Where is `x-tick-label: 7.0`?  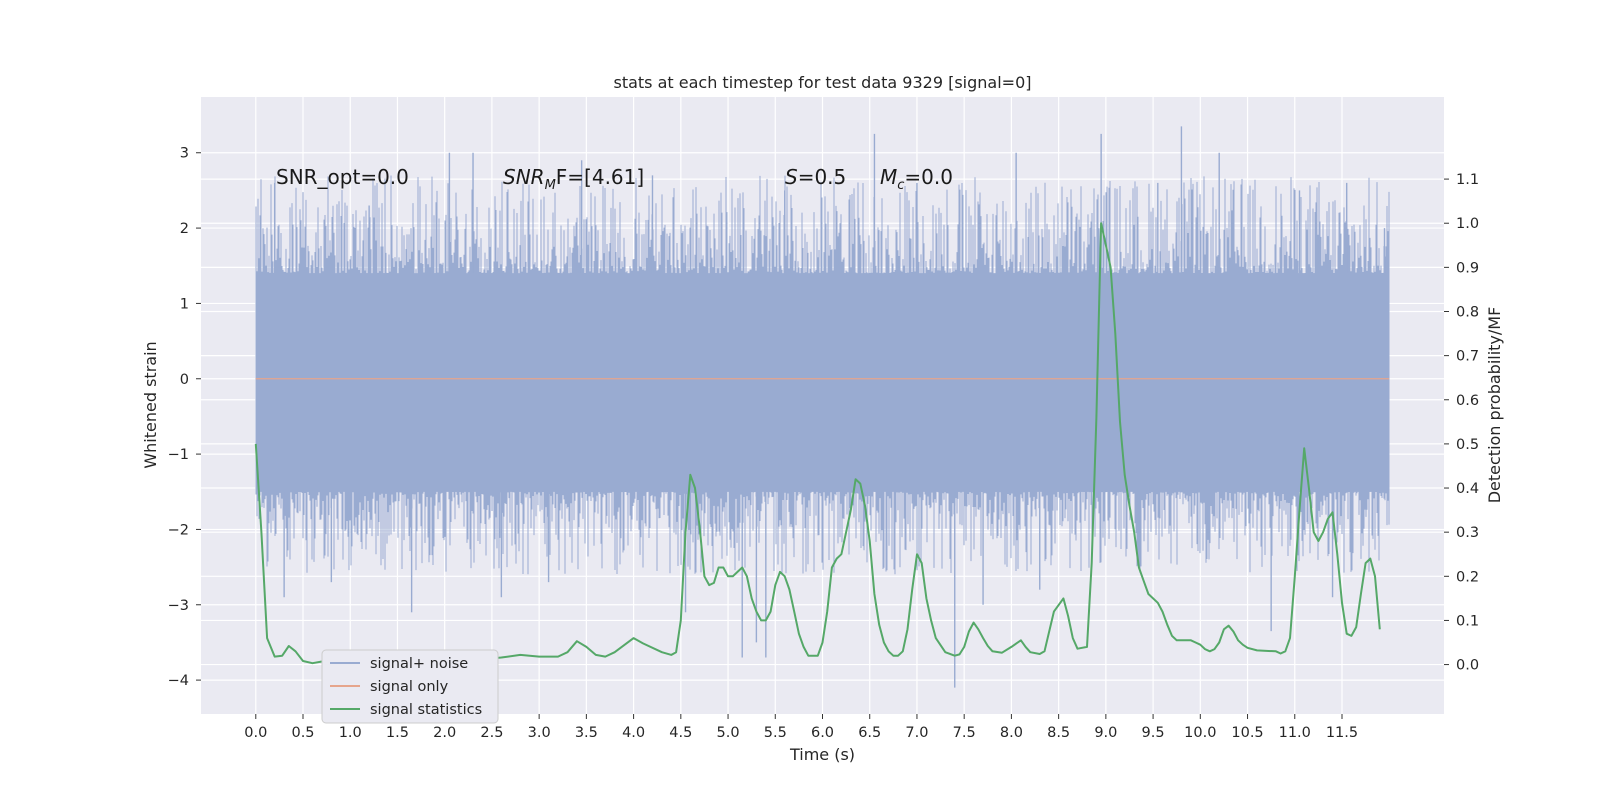 x-tick-label: 7.0 is located at coordinates (916, 733).